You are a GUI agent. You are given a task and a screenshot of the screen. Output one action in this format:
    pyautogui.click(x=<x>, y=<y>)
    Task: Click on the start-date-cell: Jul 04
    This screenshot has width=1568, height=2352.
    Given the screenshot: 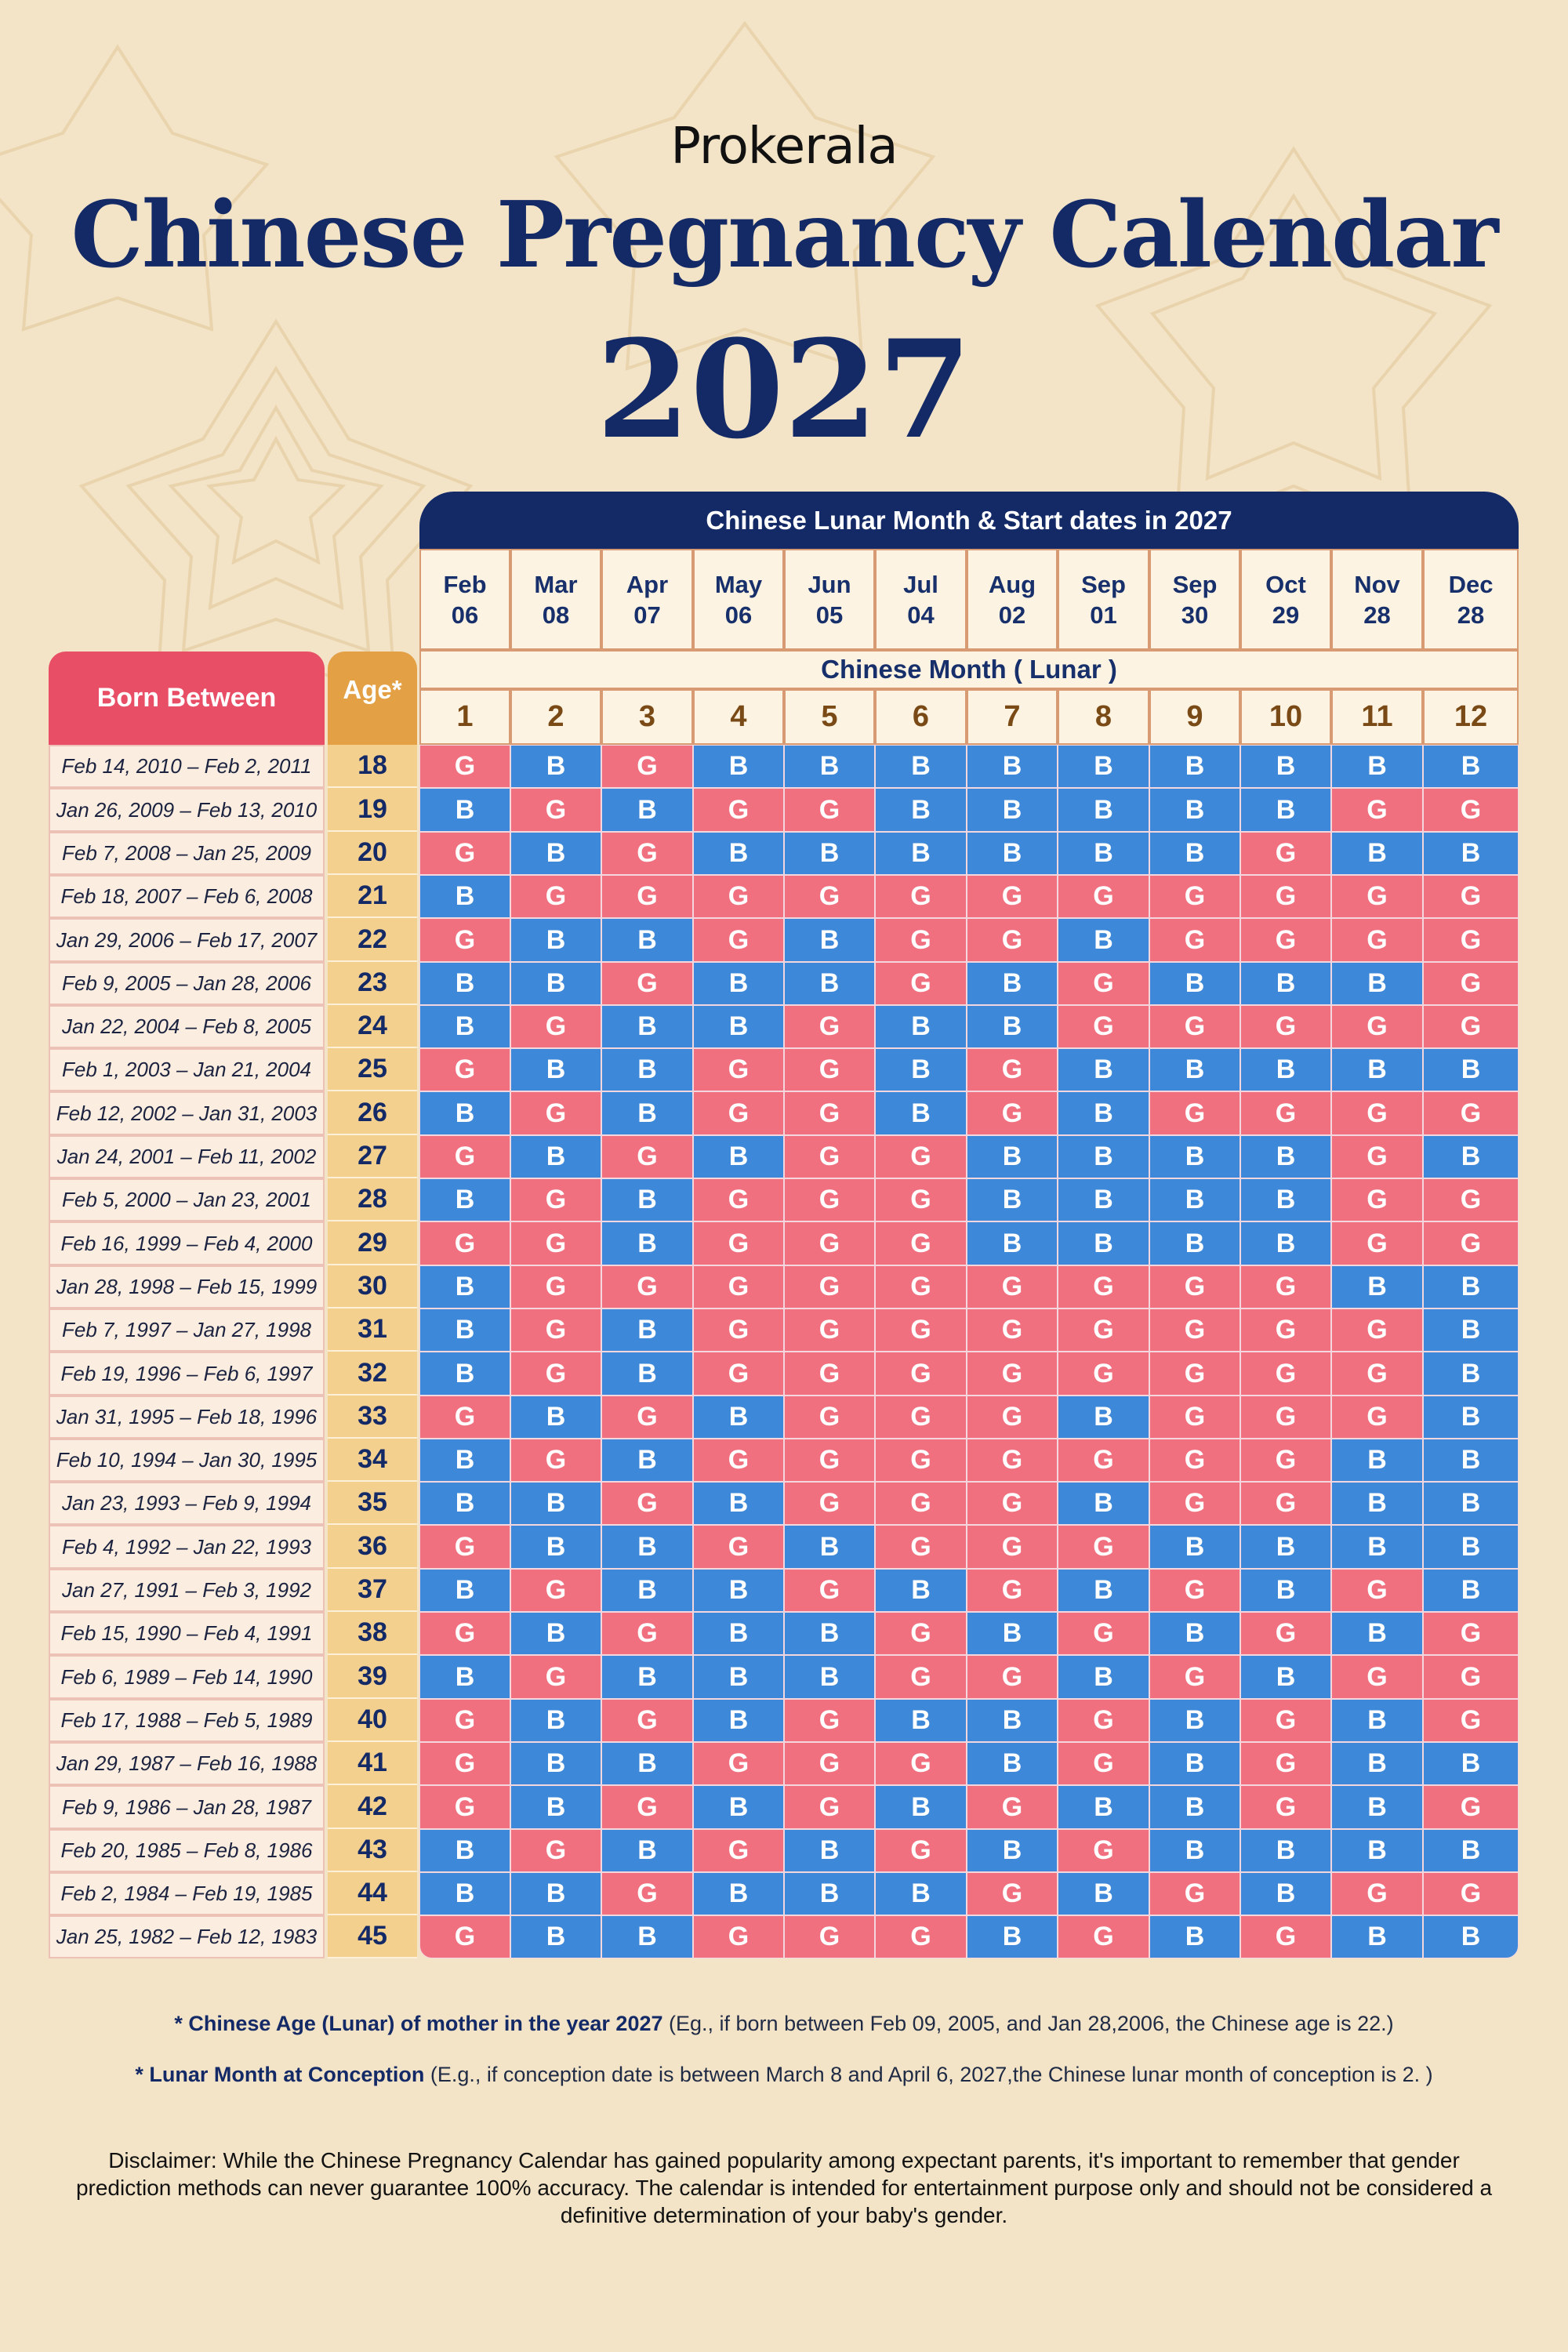 What is the action you would take?
    pyautogui.click(x=921, y=599)
    